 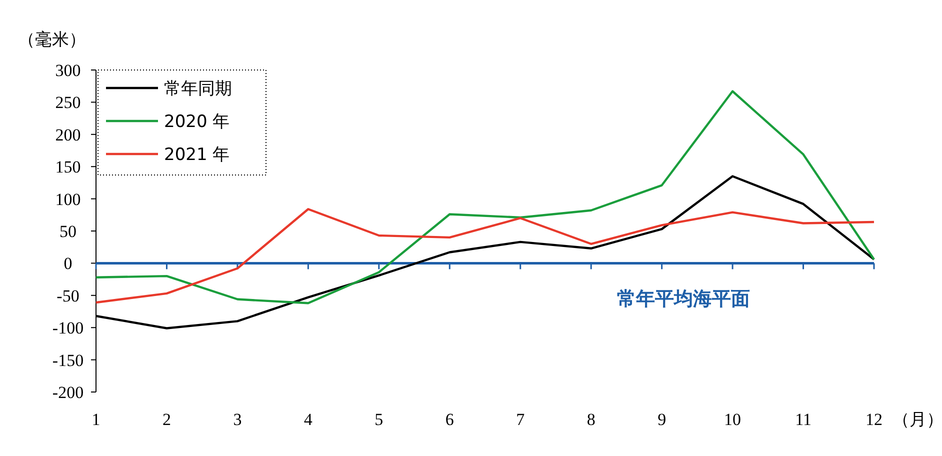 What do you see at coordinates (198, 89) in the screenshot?
I see `legend-label: 常年同期` at bounding box center [198, 89].